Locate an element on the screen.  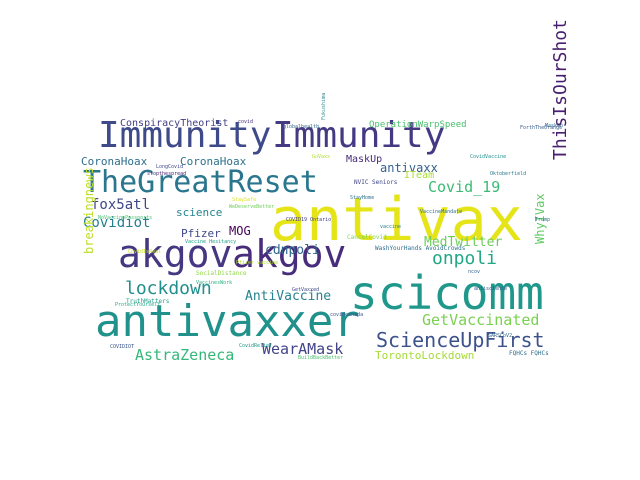
cloud-word: GoVaxx is located at coordinates (321, 157).